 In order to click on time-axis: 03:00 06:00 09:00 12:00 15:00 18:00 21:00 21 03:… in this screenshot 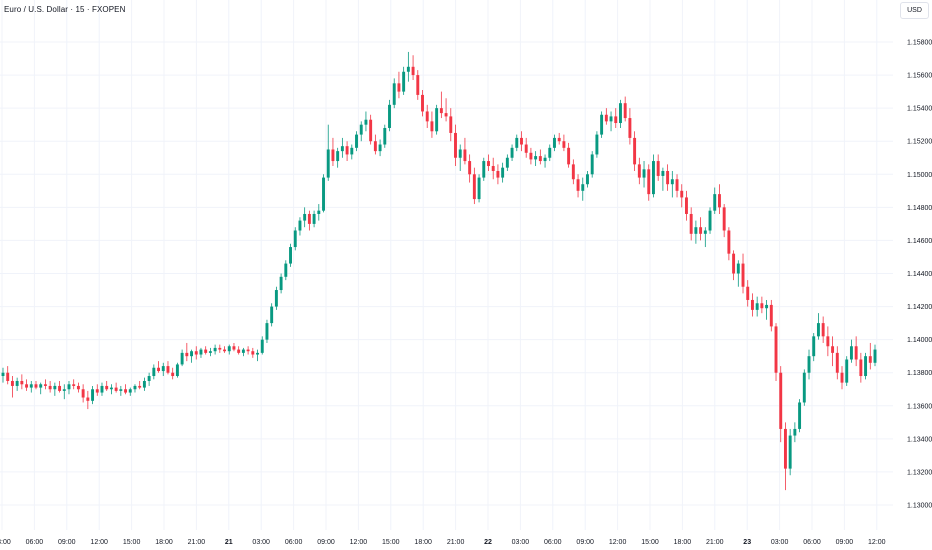, I will do `click(443, 542)`.